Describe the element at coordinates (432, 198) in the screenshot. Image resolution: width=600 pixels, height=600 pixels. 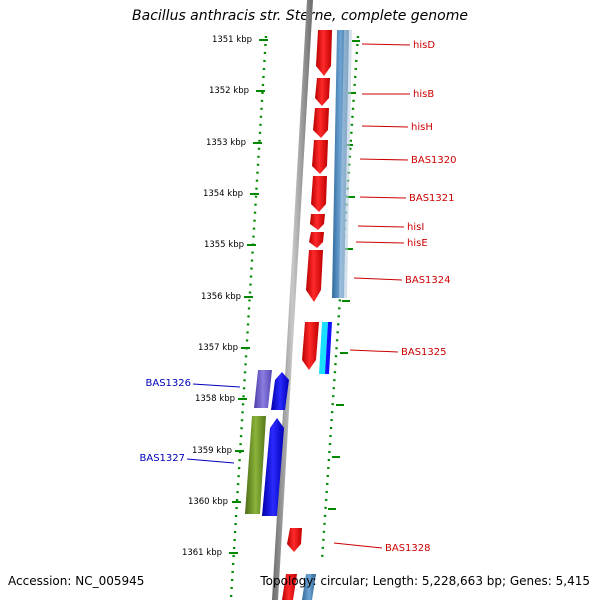
I see `gene-label: BAS1321` at that location.